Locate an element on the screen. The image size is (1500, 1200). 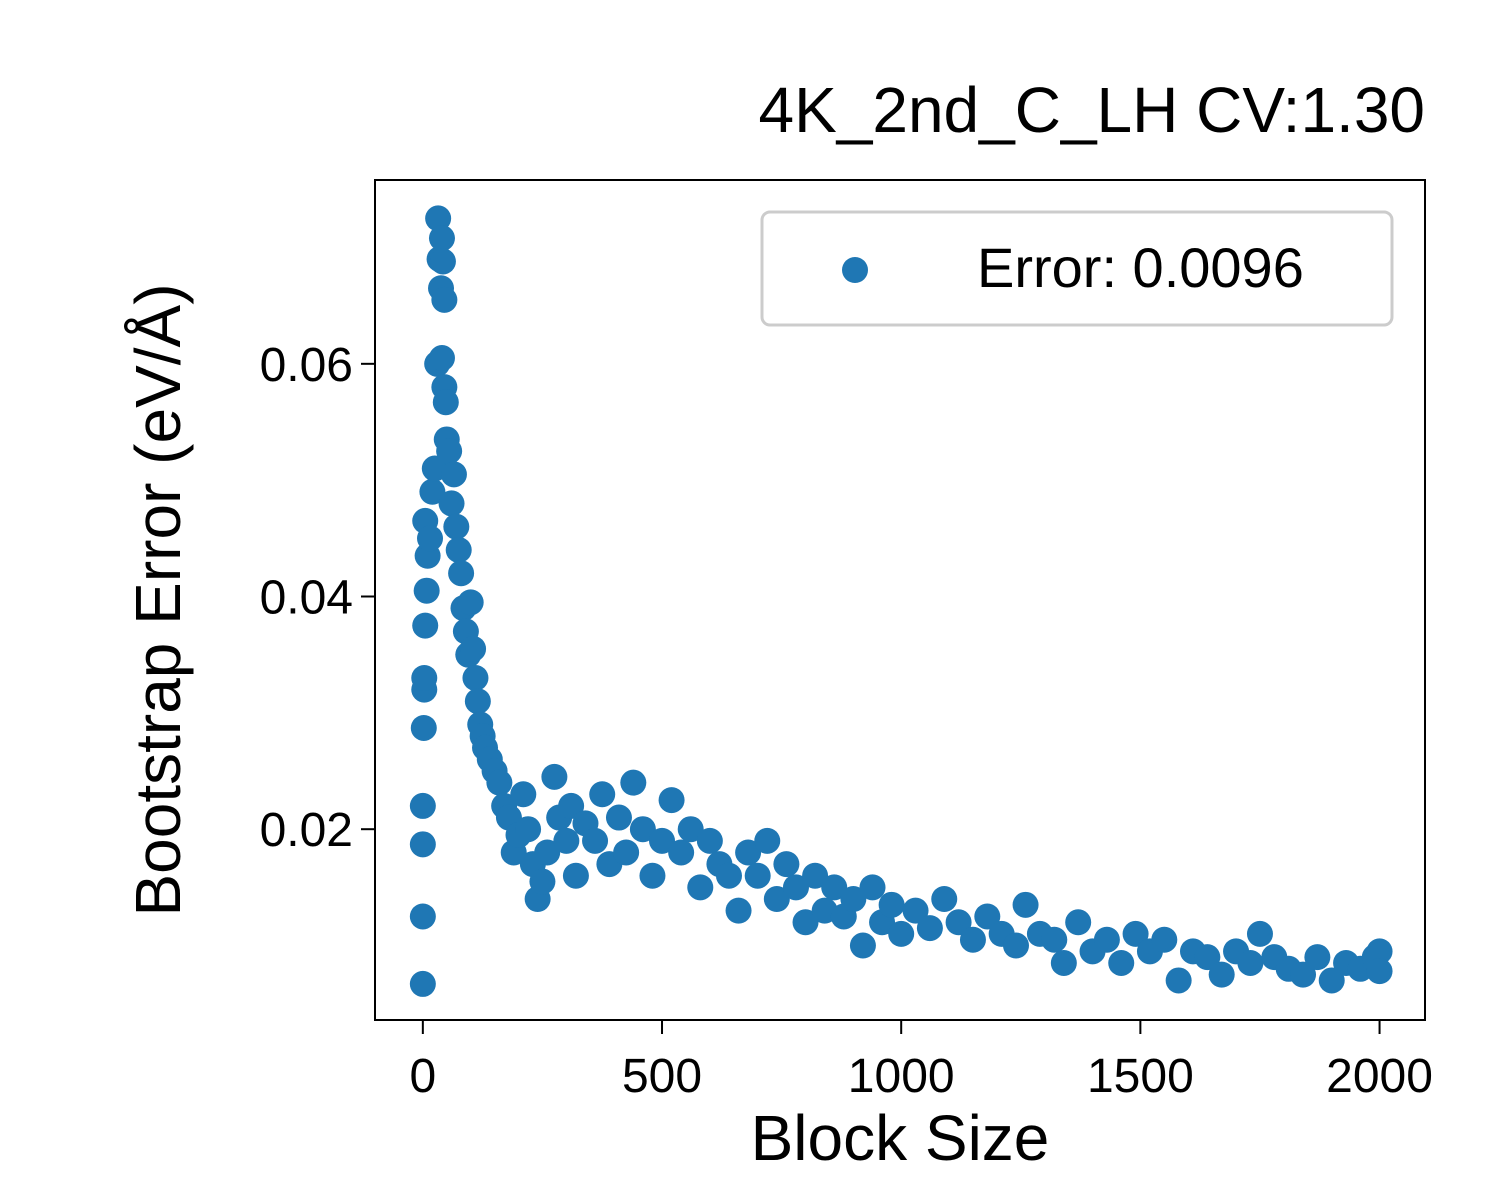
y-tick-label: 0.06 is located at coordinates (306, 365).